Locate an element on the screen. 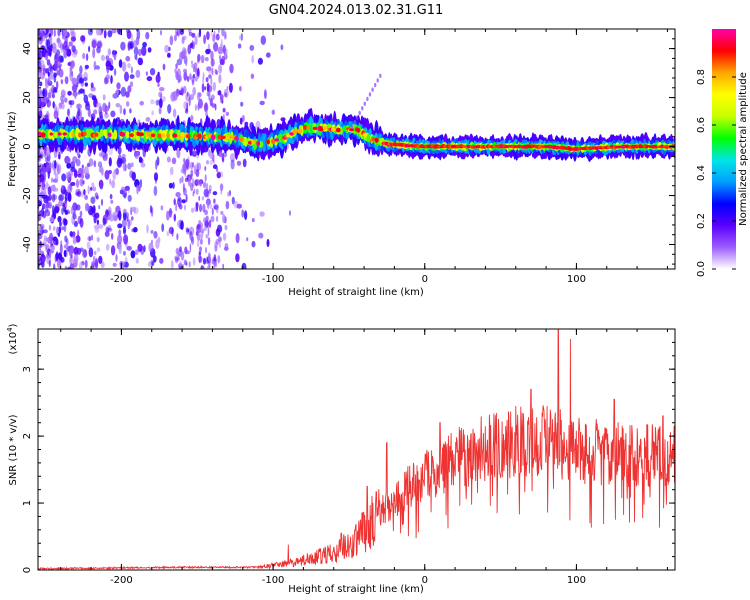 The height and width of the screenshot is (600, 750). chart-title: GN04.2024.013.02.31.G11 is located at coordinates (356, 10).